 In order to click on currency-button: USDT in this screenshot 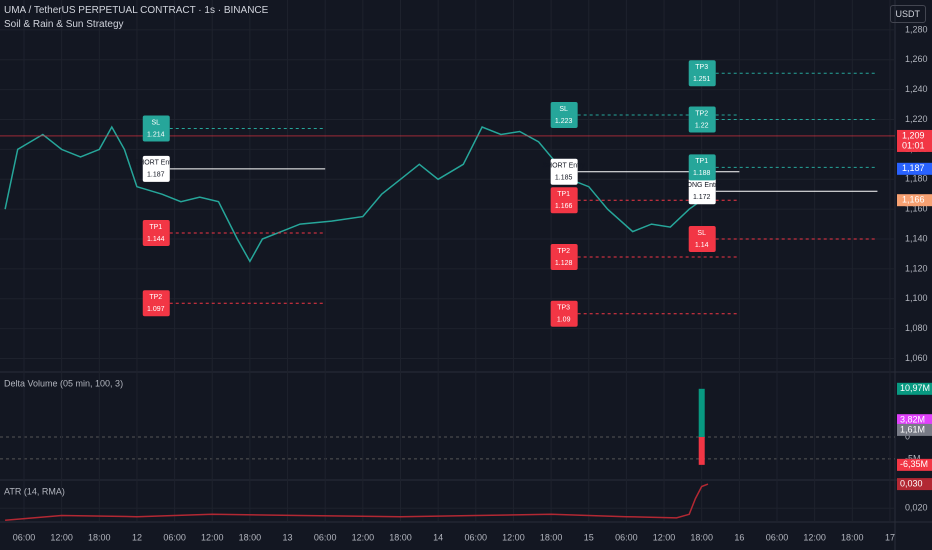, I will do `click(907, 14)`.